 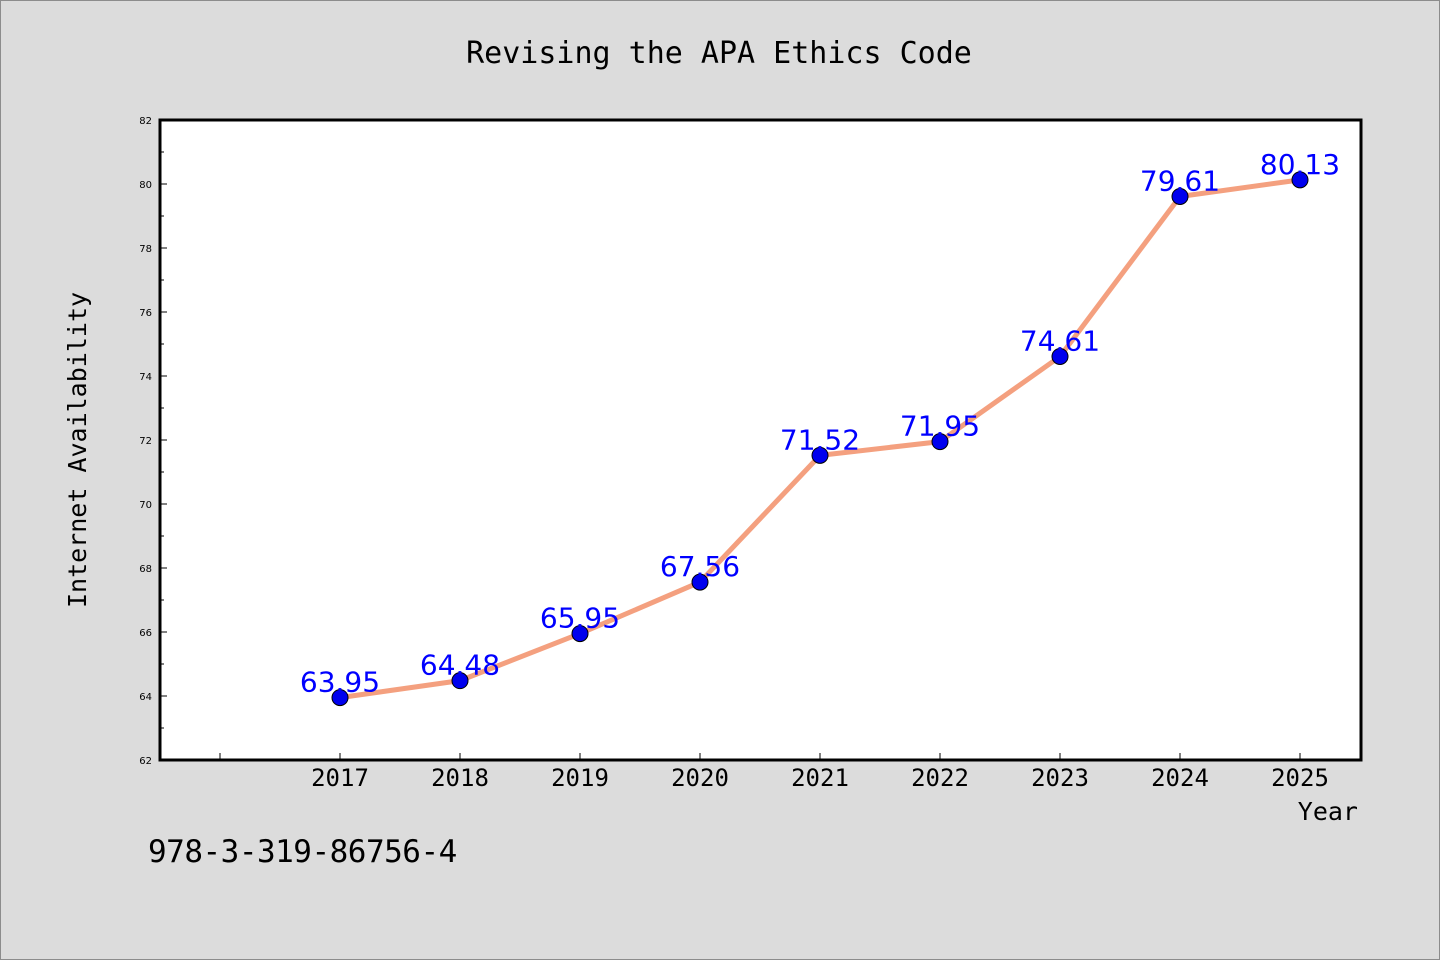 I want to click on x-tick-label: 2020, so click(x=700, y=778).